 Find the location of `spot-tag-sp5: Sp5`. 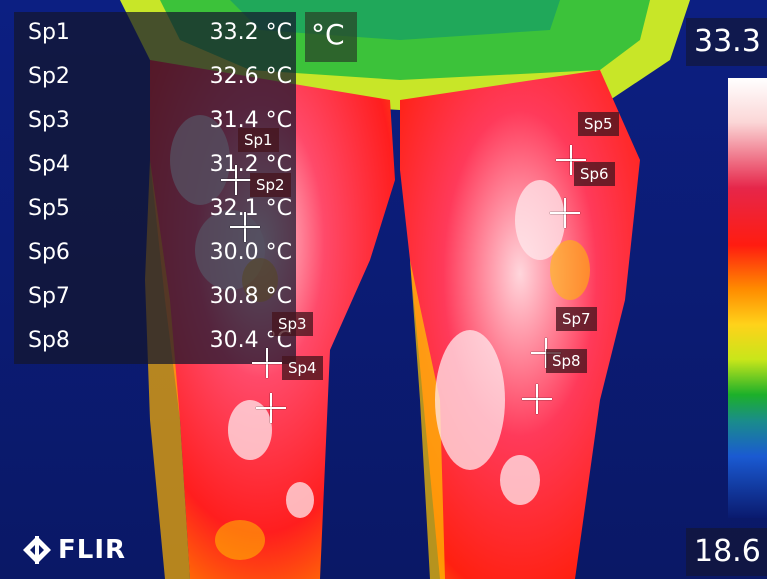

spot-tag-sp5: Sp5 is located at coordinates (598, 124).